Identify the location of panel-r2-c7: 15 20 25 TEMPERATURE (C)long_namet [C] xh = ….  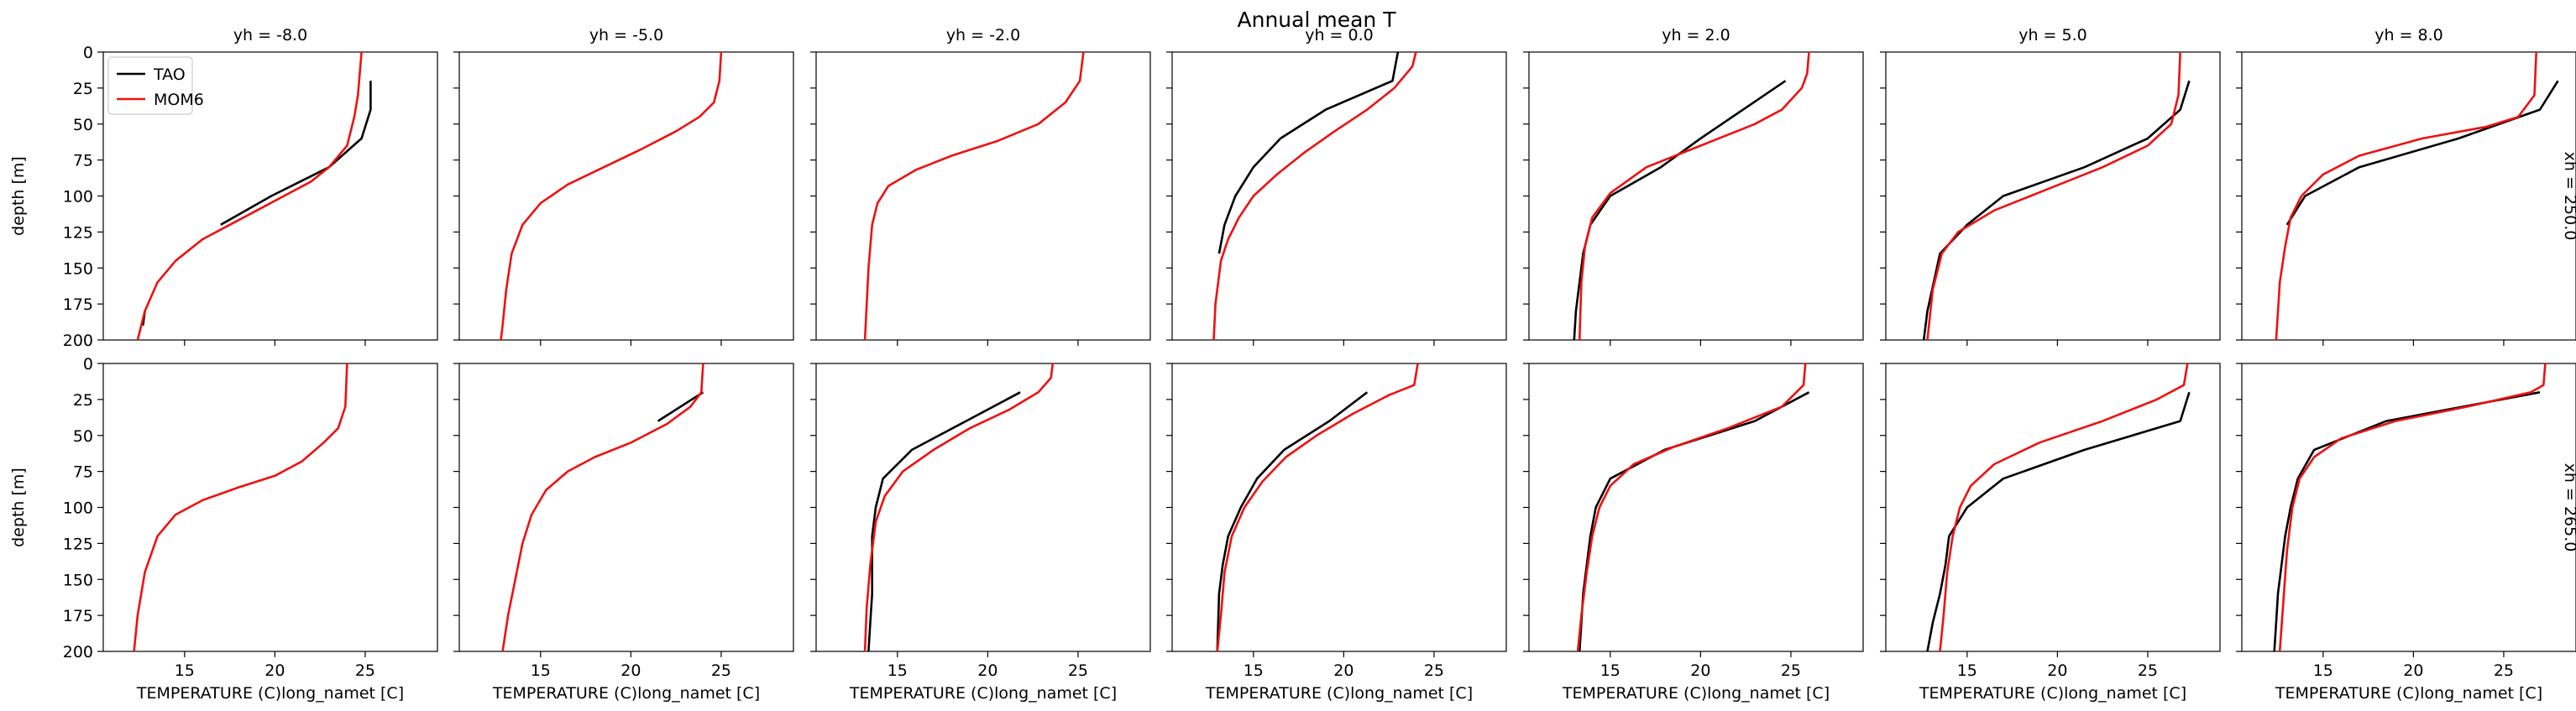
(2406, 533).